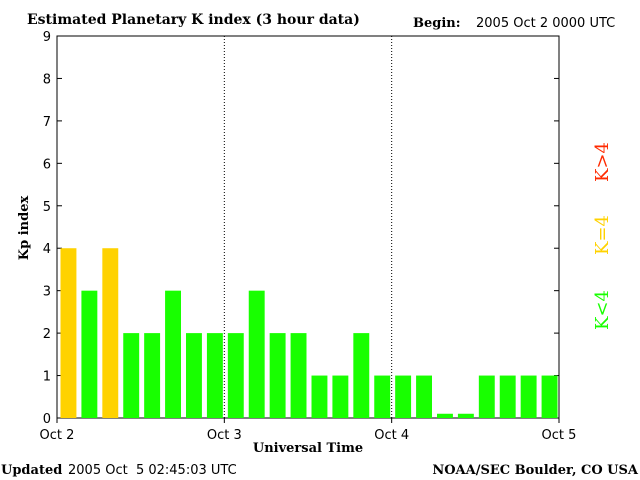  Describe the element at coordinates (308, 448) in the screenshot. I see `x-axis-label: Universal Time` at that location.